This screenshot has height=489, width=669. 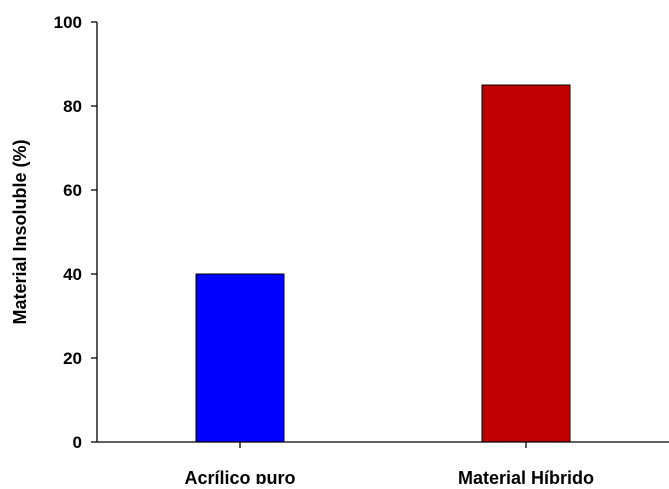 What do you see at coordinates (72, 190) in the screenshot?
I see `y-tick-label: 60` at bounding box center [72, 190].